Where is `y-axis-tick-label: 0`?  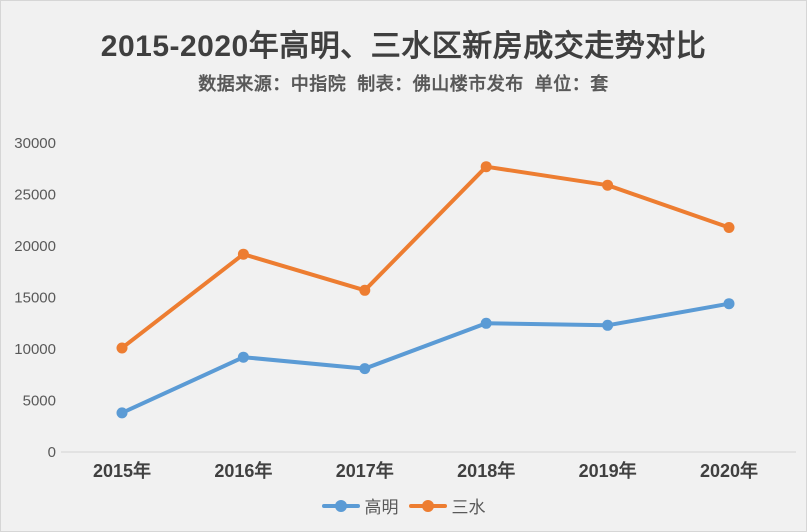
y-axis-tick-label: 0 is located at coordinates (52, 452).